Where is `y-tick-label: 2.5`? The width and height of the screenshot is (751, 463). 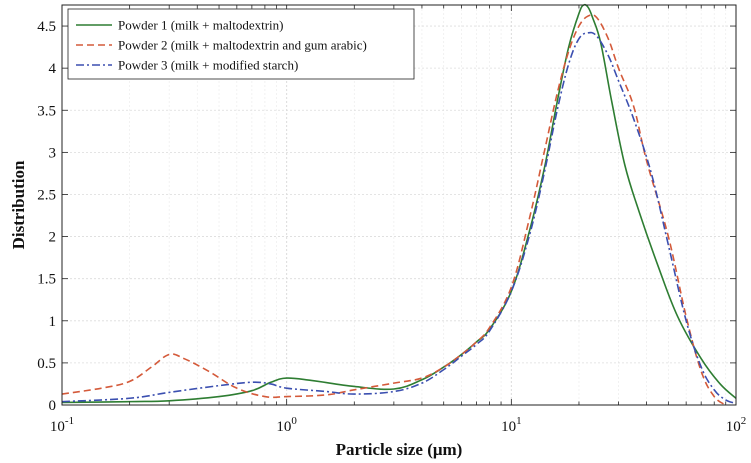 y-tick-label: 2.5 is located at coordinates (46, 195).